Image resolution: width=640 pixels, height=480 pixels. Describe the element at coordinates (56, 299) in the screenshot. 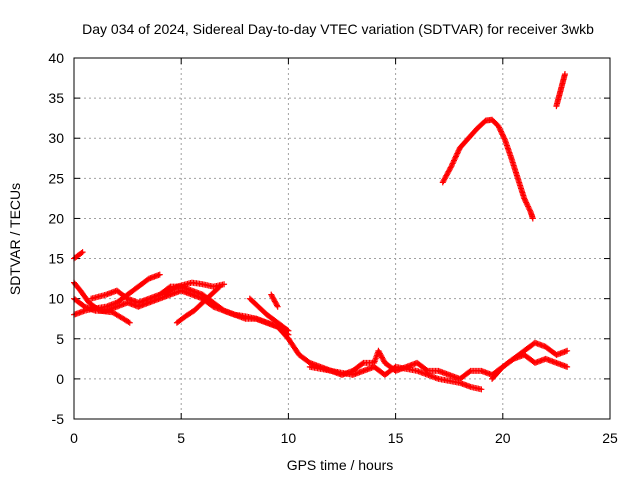

I see `y-tick-label: 10` at that location.